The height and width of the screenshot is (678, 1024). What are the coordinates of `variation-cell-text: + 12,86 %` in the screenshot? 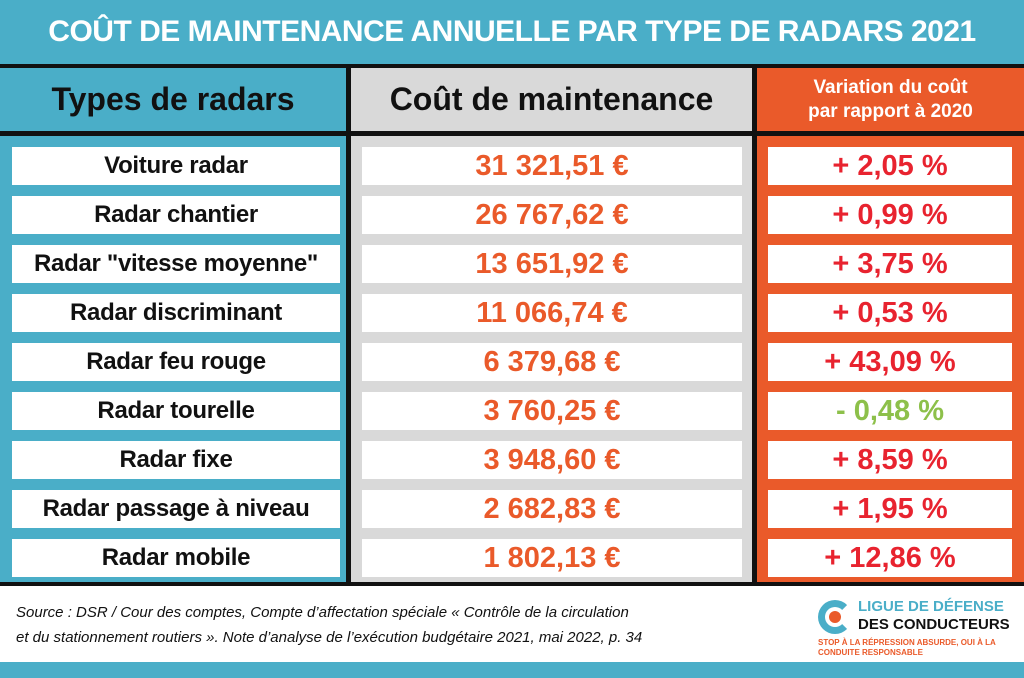 It's located at (890, 557).